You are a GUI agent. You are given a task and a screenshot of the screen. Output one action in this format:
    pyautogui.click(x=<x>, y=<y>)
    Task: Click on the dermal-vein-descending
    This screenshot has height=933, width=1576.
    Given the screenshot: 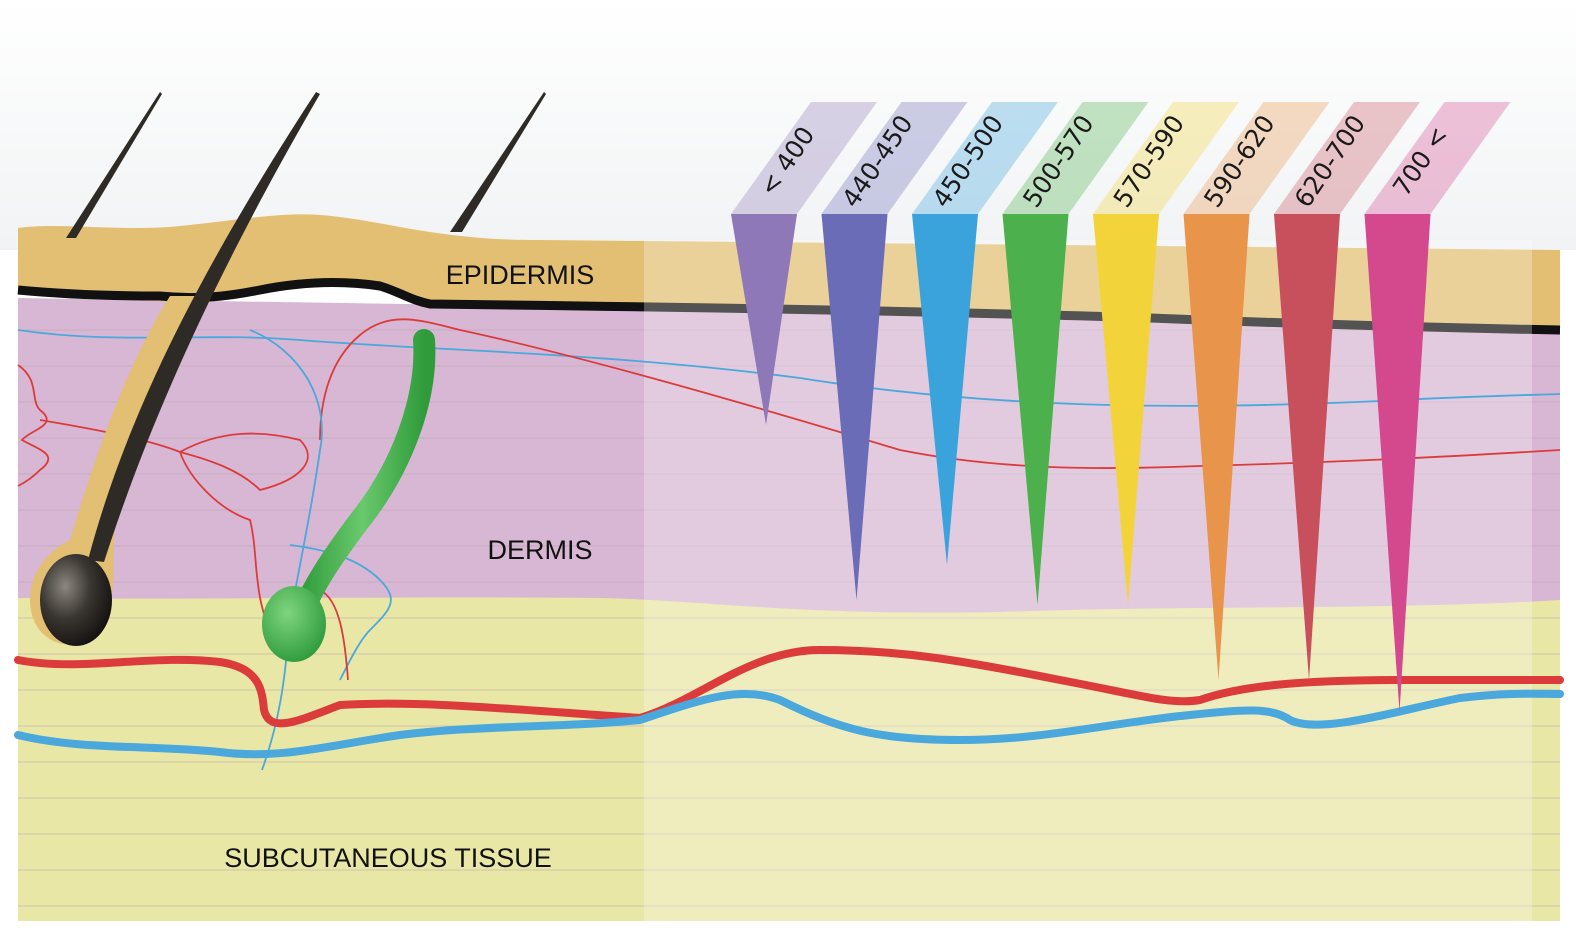 What is the action you would take?
    pyautogui.click(x=286, y=550)
    